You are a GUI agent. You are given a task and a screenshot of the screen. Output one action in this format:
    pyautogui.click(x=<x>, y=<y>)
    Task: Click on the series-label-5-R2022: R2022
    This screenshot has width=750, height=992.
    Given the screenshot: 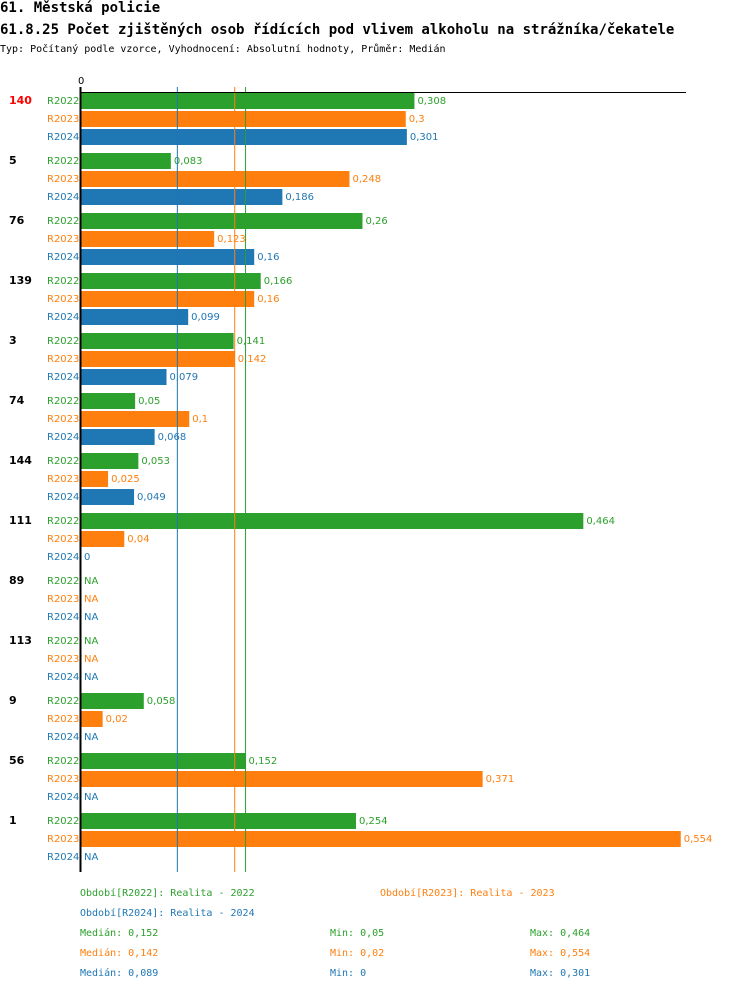 What is the action you would take?
    pyautogui.click(x=63, y=161)
    